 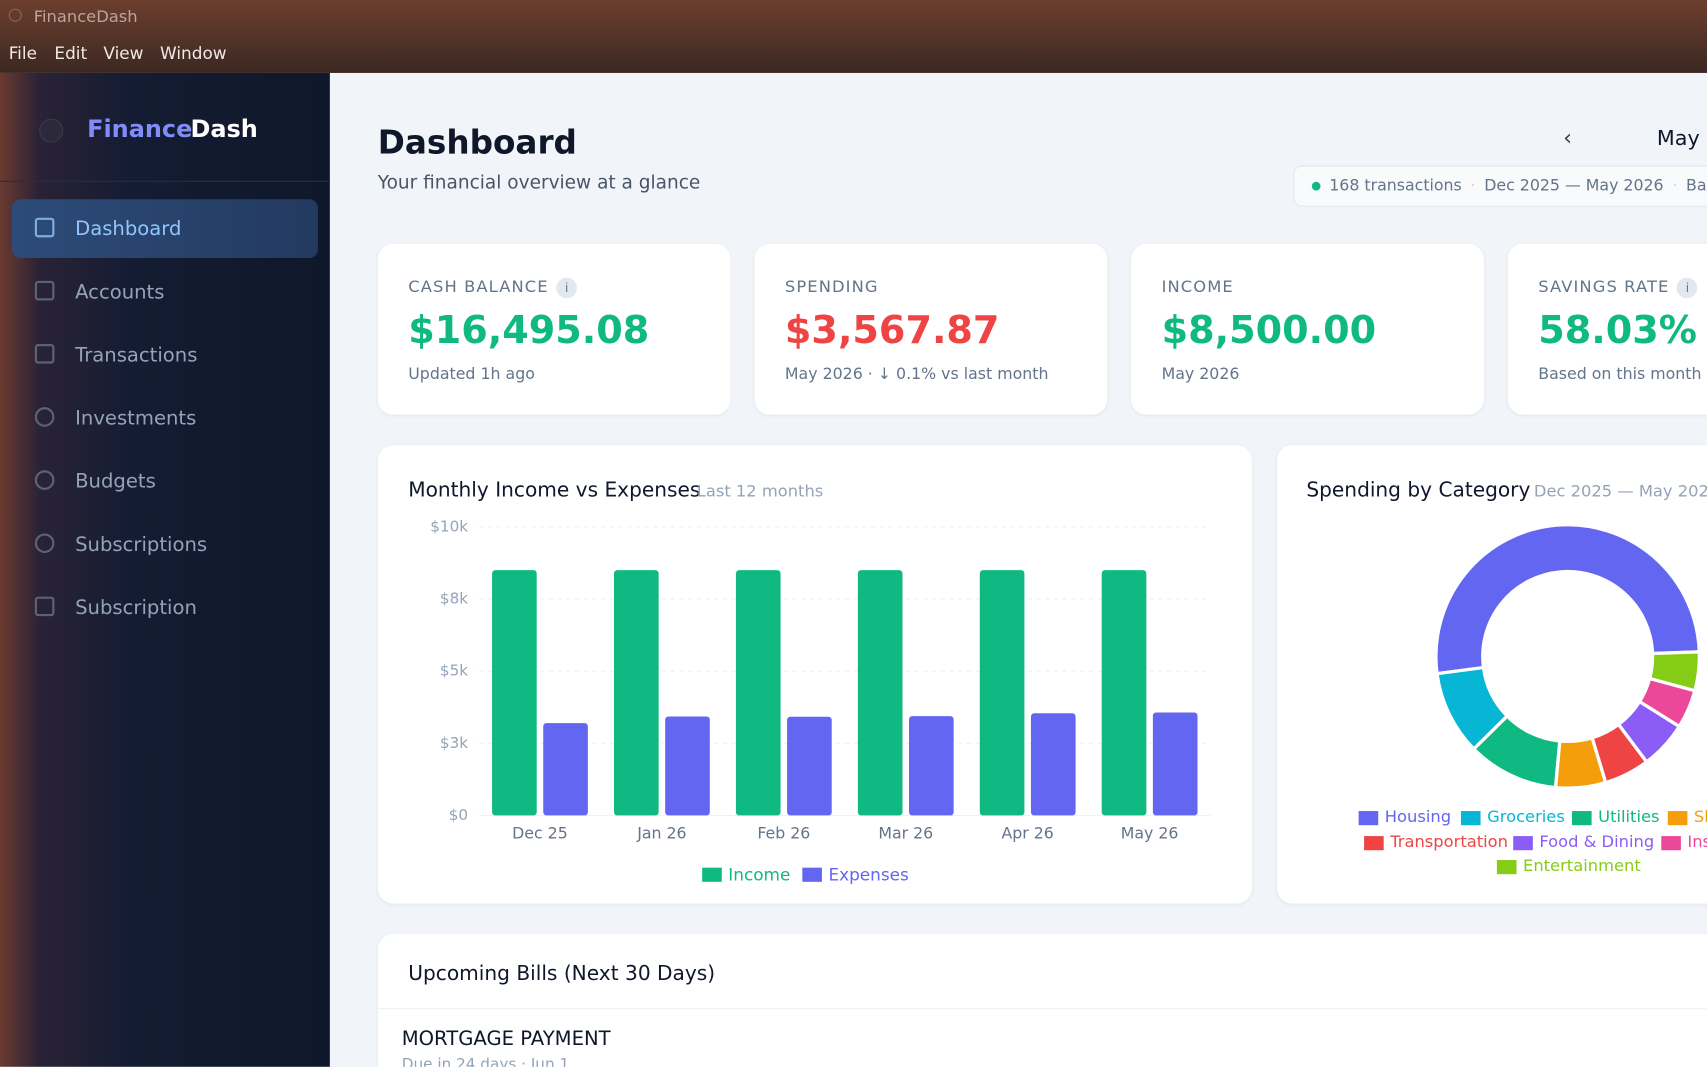 I want to click on y-tick-label: $0, so click(x=458, y=815).